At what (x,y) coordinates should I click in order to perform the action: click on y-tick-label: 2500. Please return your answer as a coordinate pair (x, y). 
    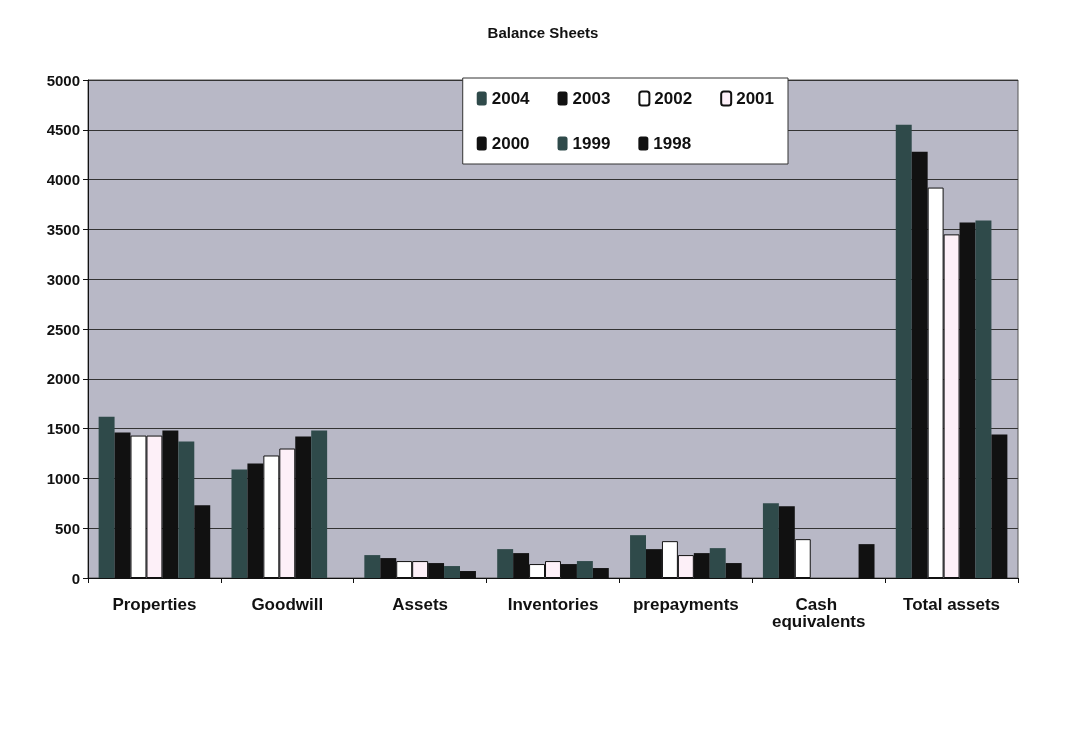
    Looking at the image, I should click on (63, 329).